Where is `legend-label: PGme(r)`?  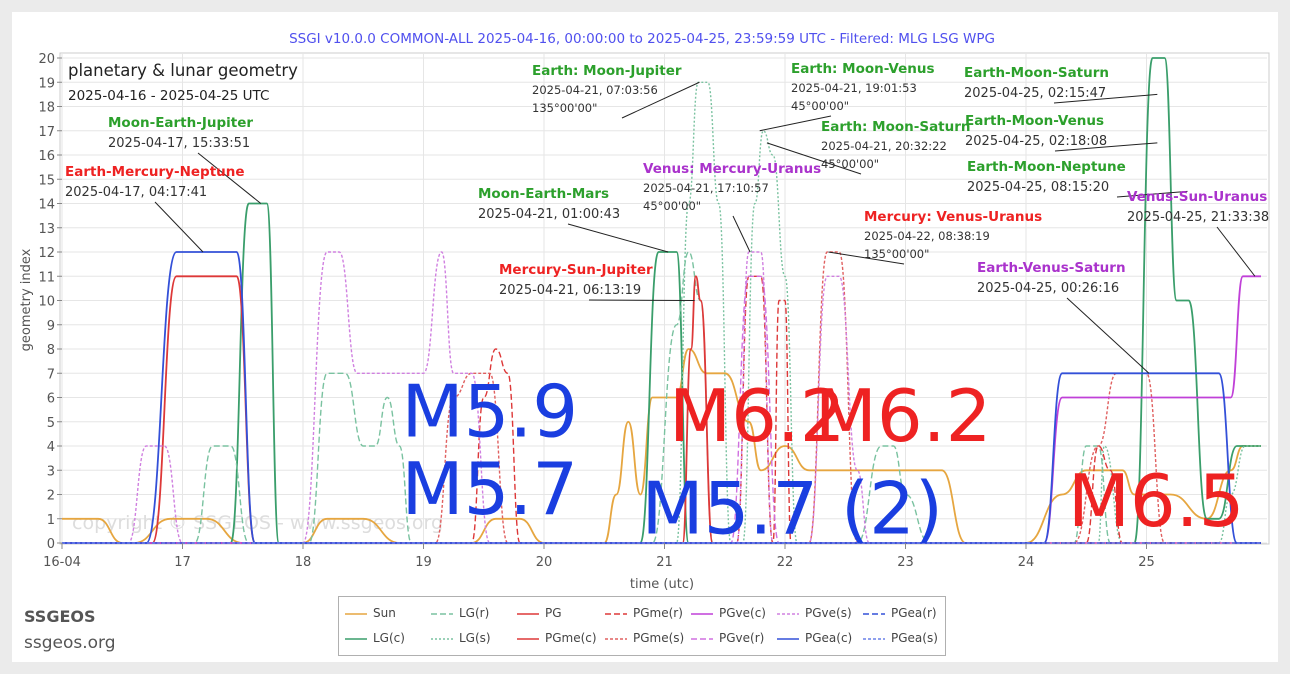 legend-label: PGme(r) is located at coordinates (658, 613).